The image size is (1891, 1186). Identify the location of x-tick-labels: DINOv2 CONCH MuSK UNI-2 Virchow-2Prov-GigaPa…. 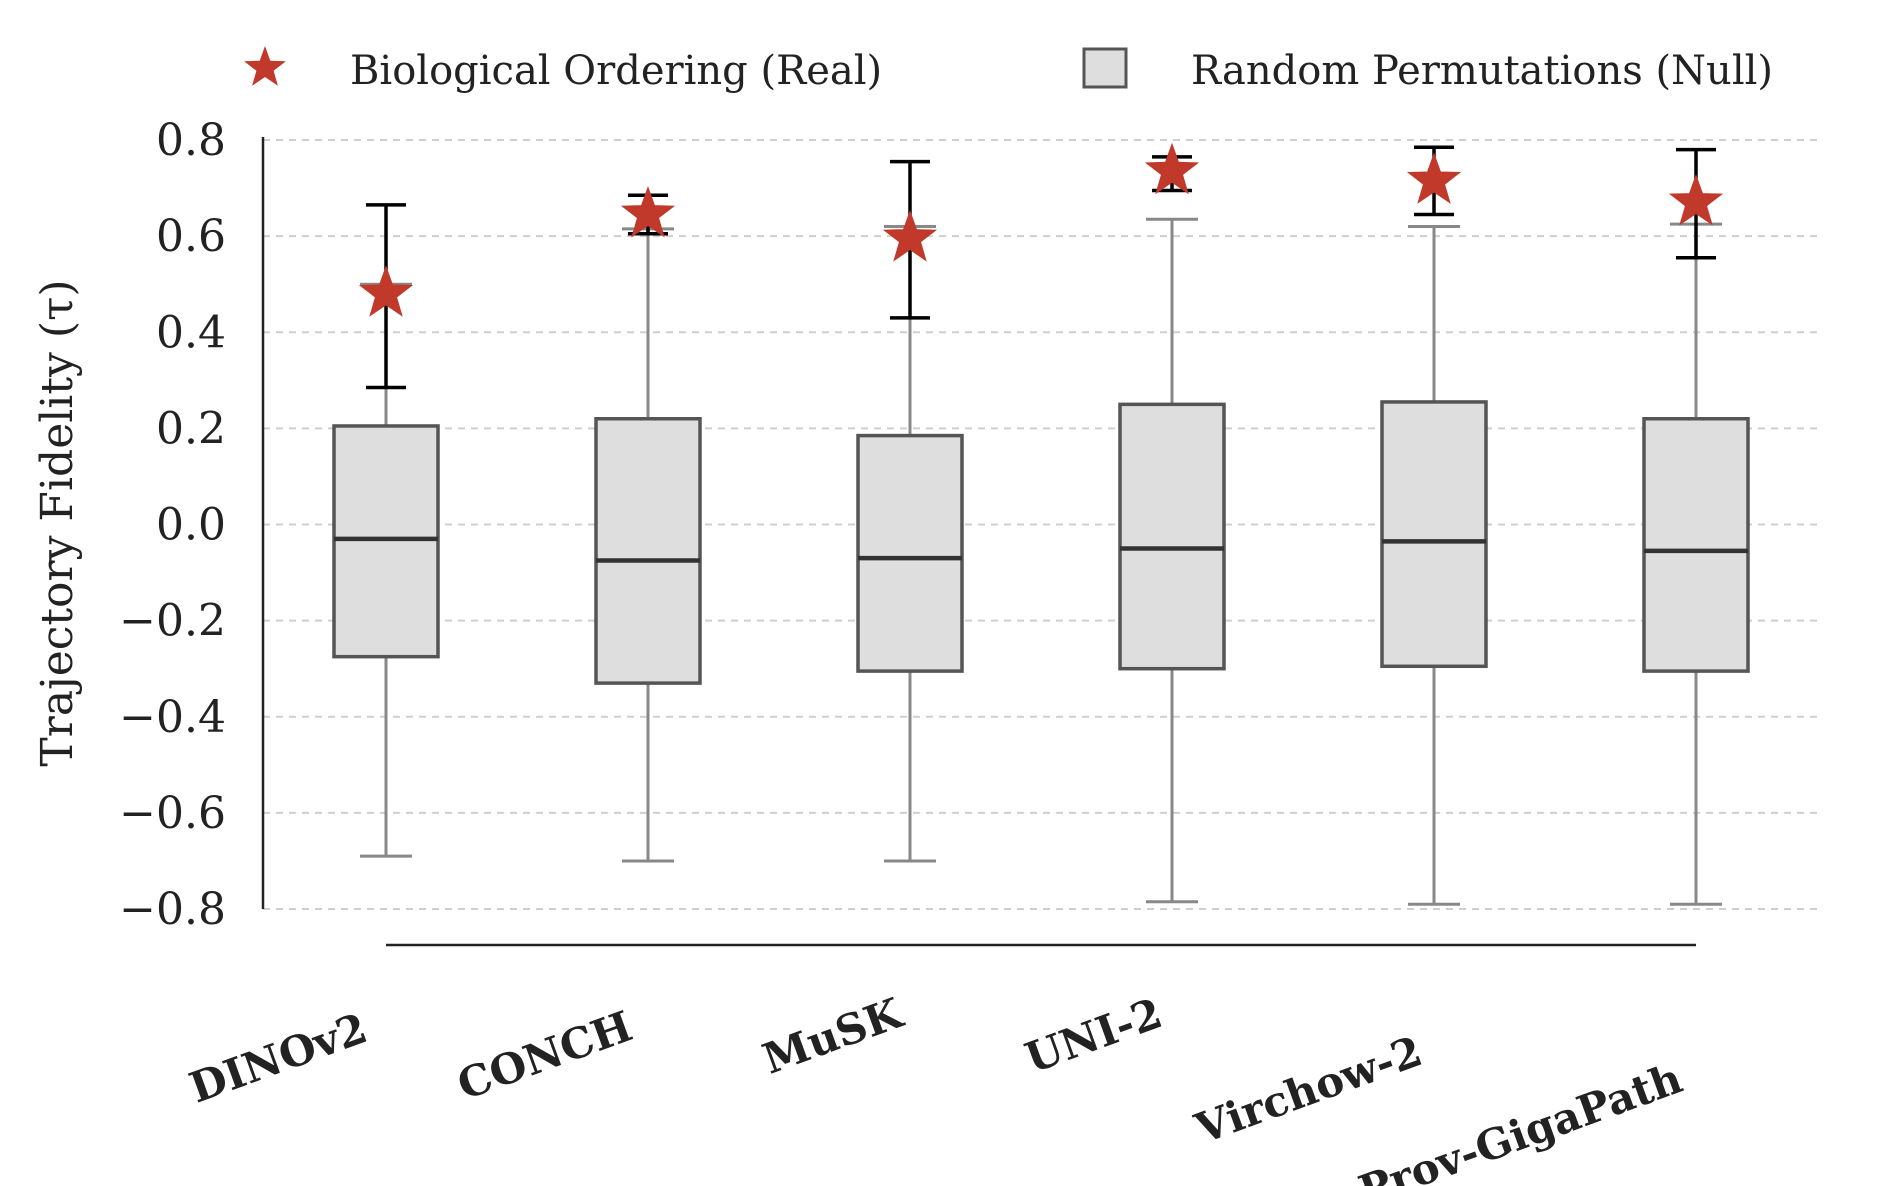
(935, 1087).